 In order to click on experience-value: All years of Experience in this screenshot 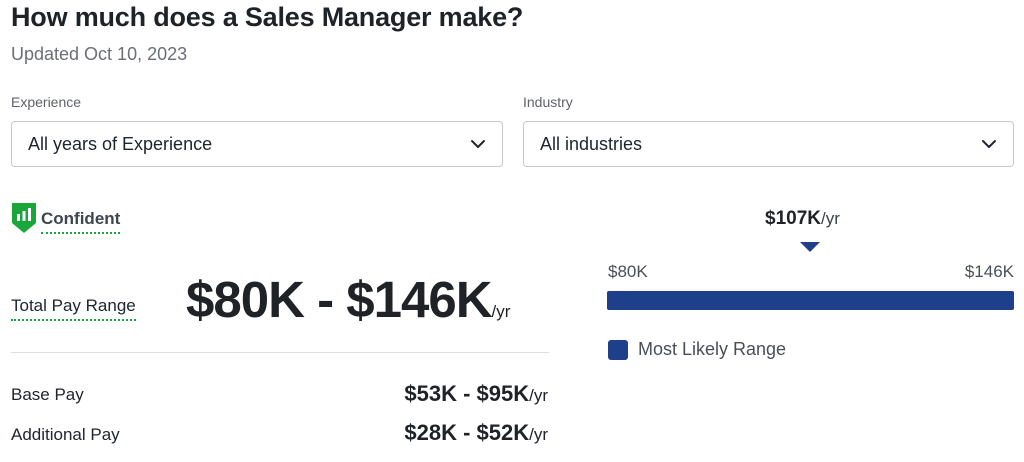, I will do `click(120, 143)`.